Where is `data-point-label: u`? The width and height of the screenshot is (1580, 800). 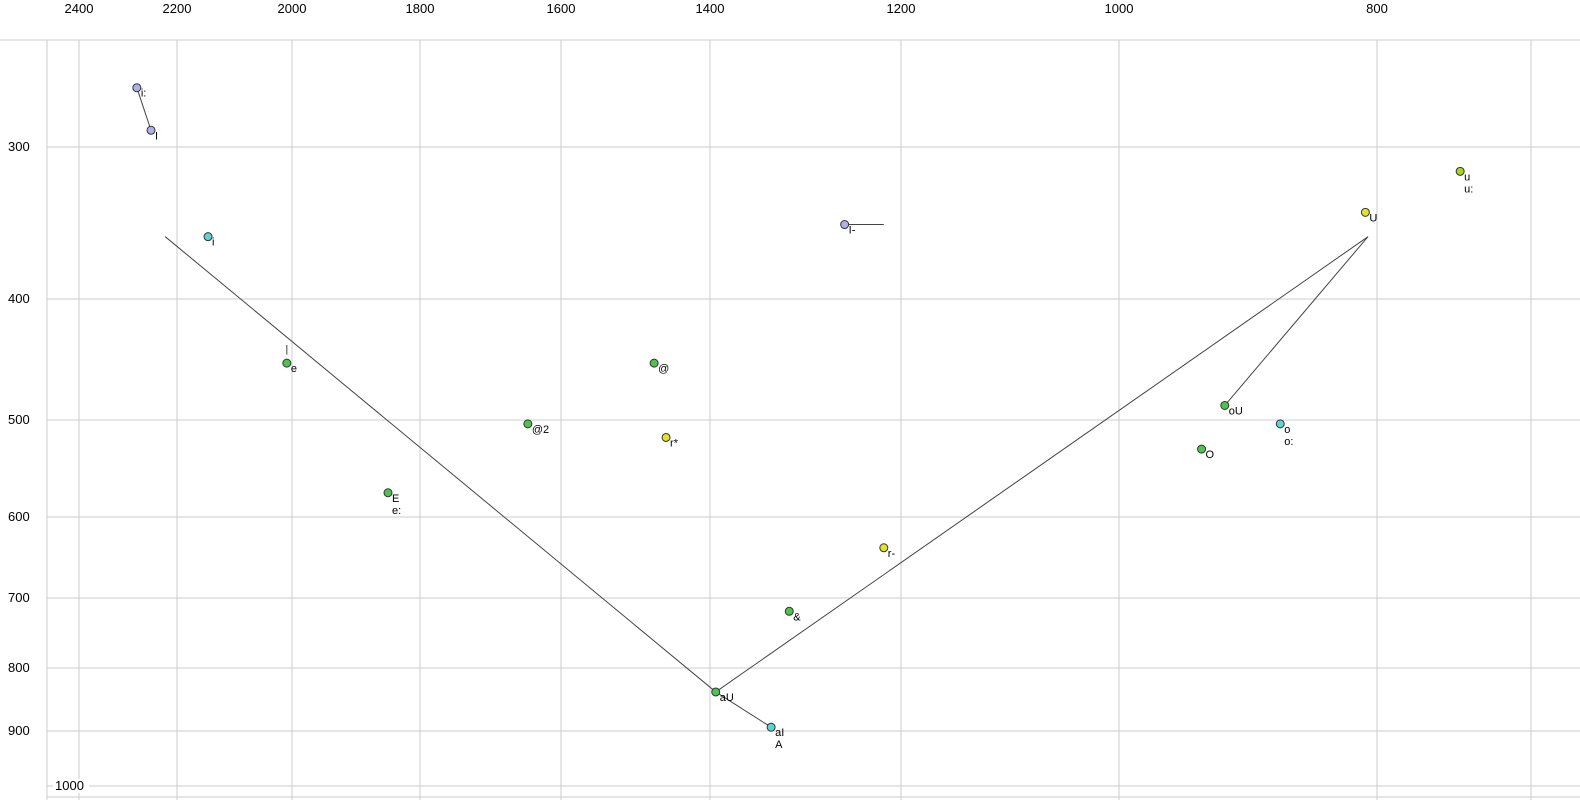 data-point-label: u is located at coordinates (1467, 177).